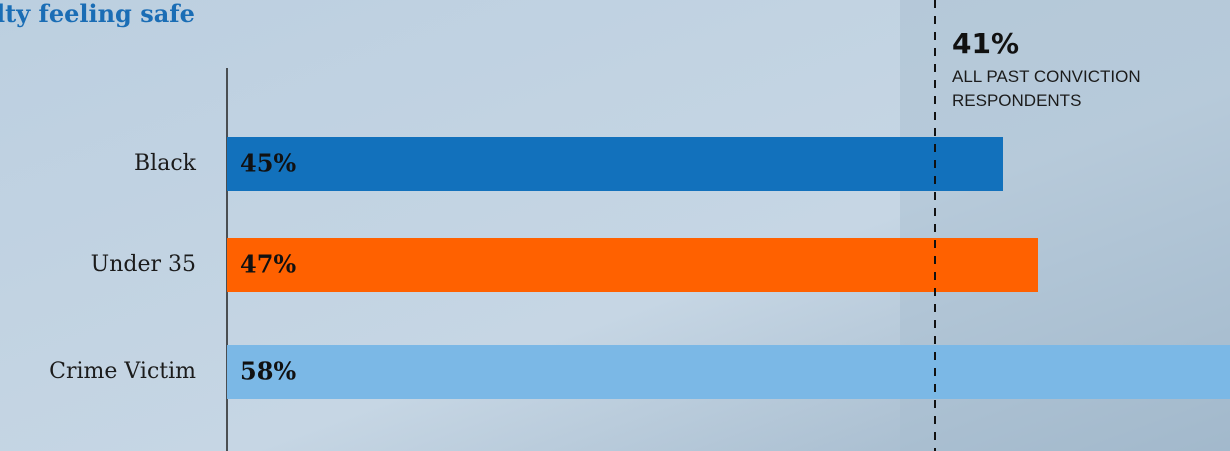  Describe the element at coordinates (143, 264) in the screenshot. I see `category-label: Under 35` at that location.